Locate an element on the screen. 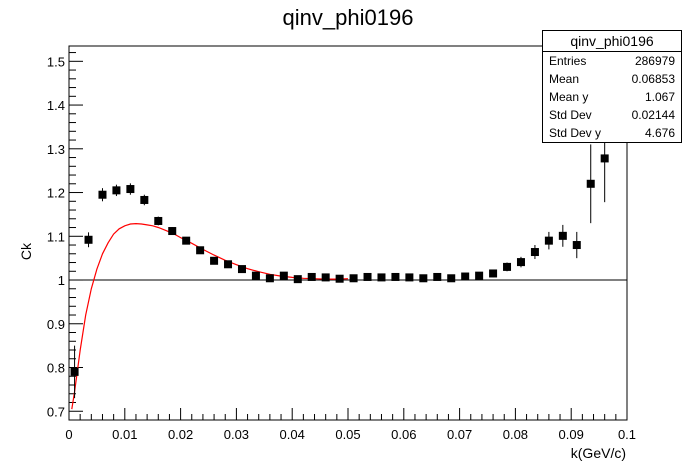  x-tick-label: 0.09 is located at coordinates (571, 434).